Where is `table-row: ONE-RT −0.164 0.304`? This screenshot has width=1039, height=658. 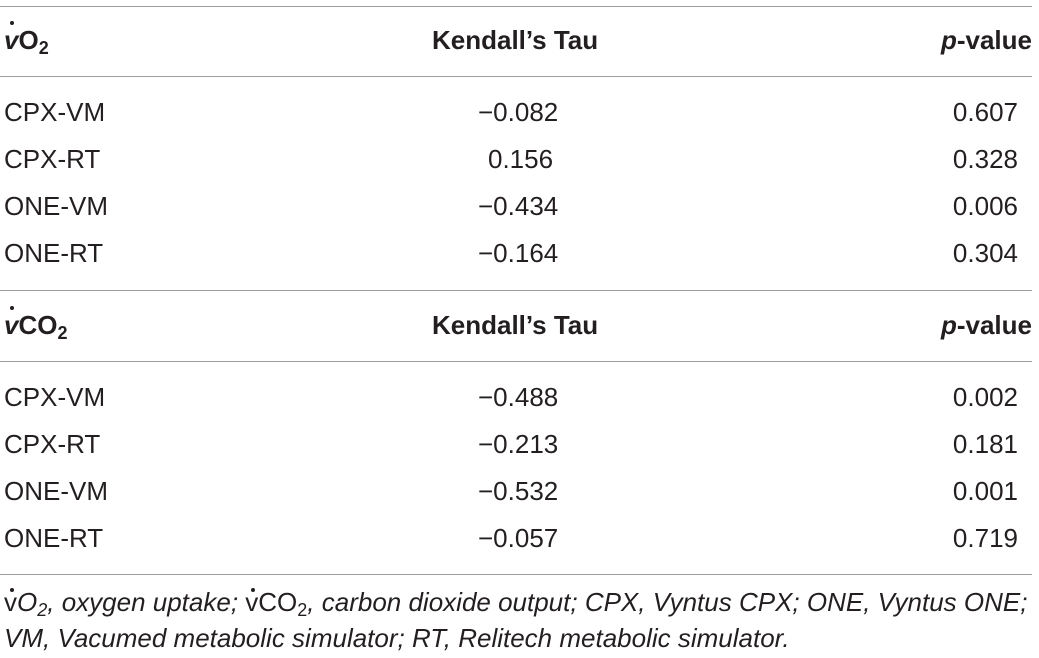
table-row: ONE-RT −0.164 0.304 is located at coordinates (519, 253).